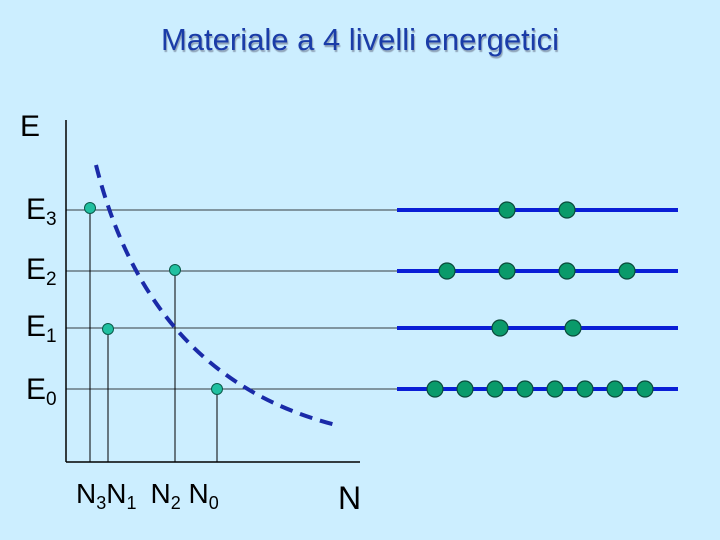 This screenshot has width=720, height=540. I want to click on level-label-e0: E0, so click(41, 391).